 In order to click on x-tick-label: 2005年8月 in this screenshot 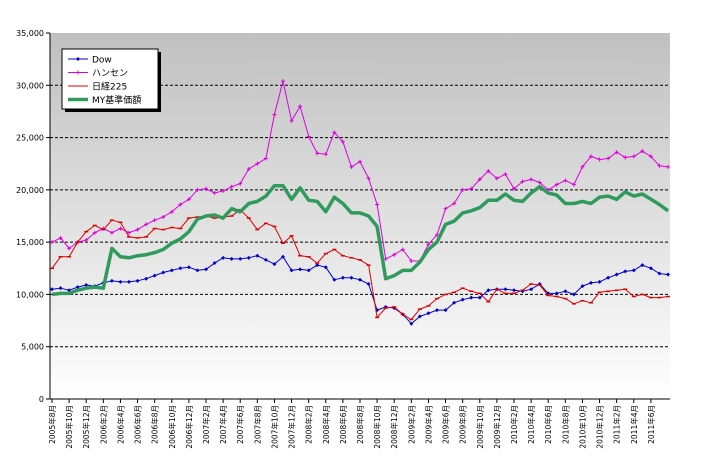, I will do `click(52, 424)`.